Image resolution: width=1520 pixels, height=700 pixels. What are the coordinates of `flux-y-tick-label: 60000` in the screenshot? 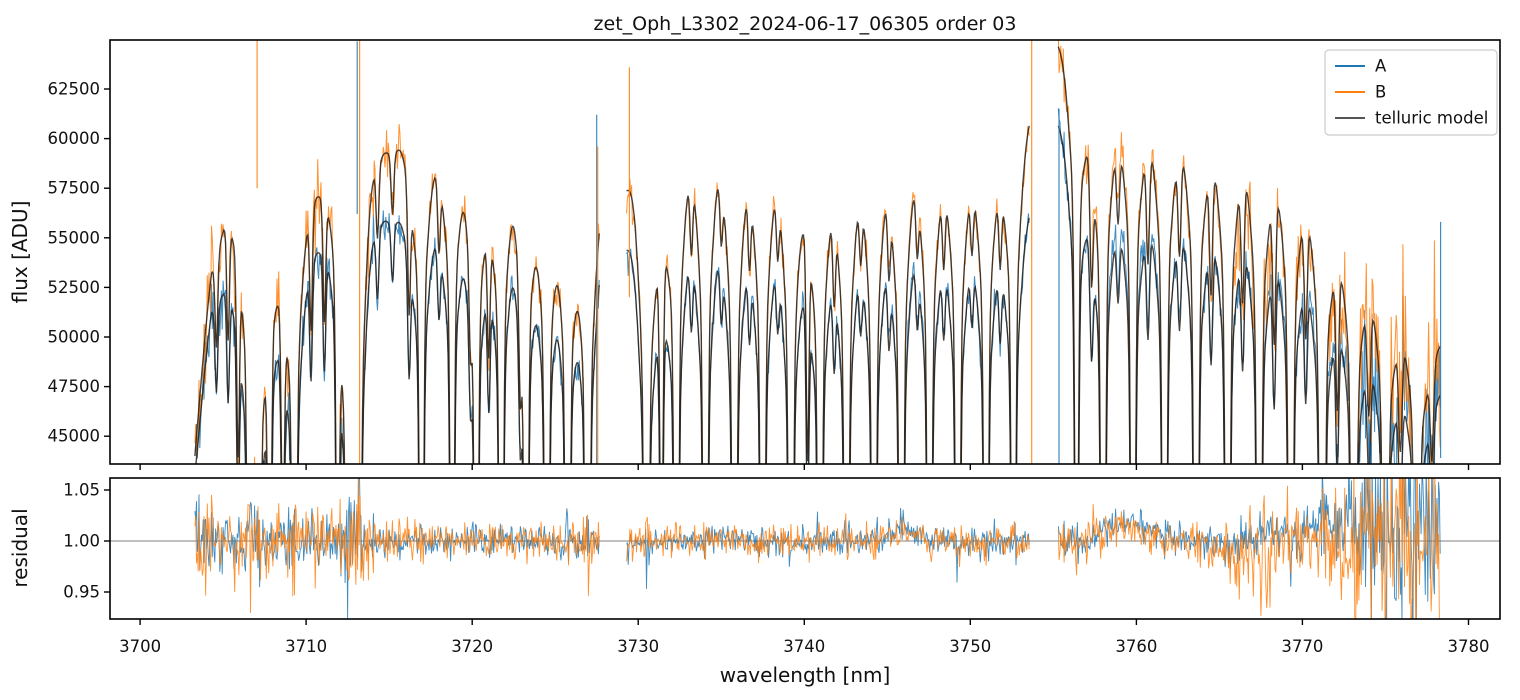 It's located at (74, 138).